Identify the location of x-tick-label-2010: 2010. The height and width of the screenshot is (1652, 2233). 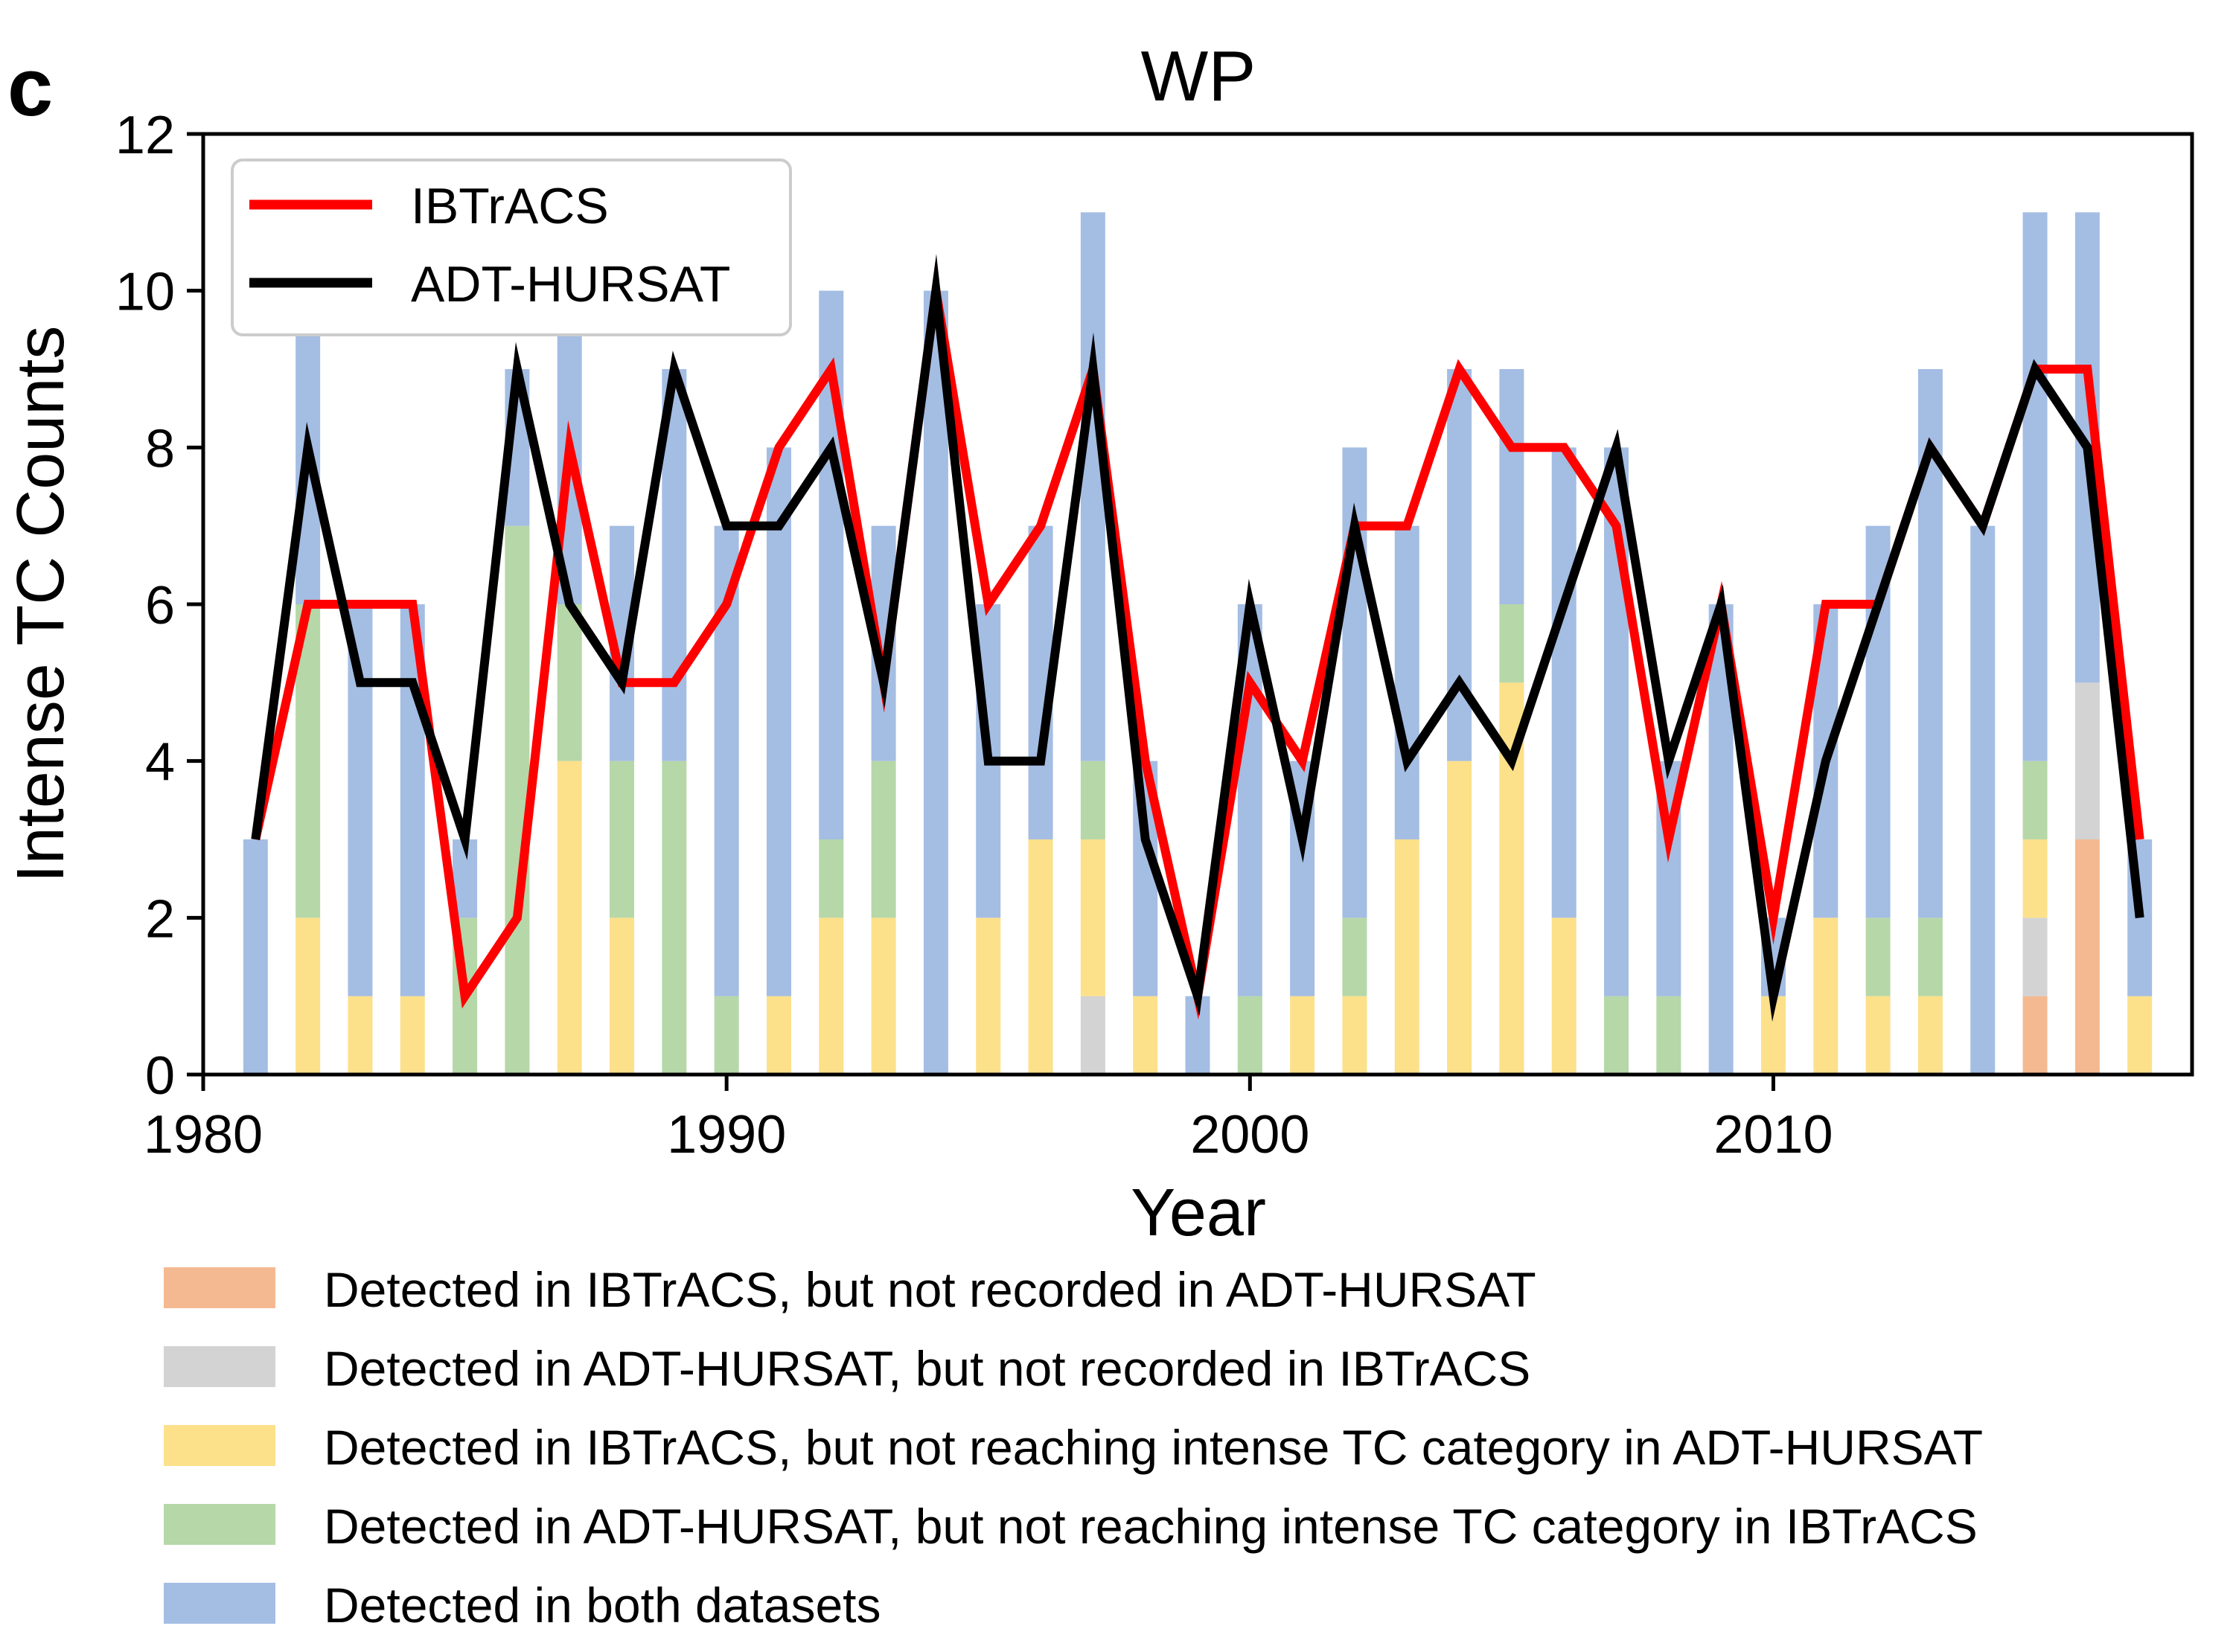
(1773, 1135).